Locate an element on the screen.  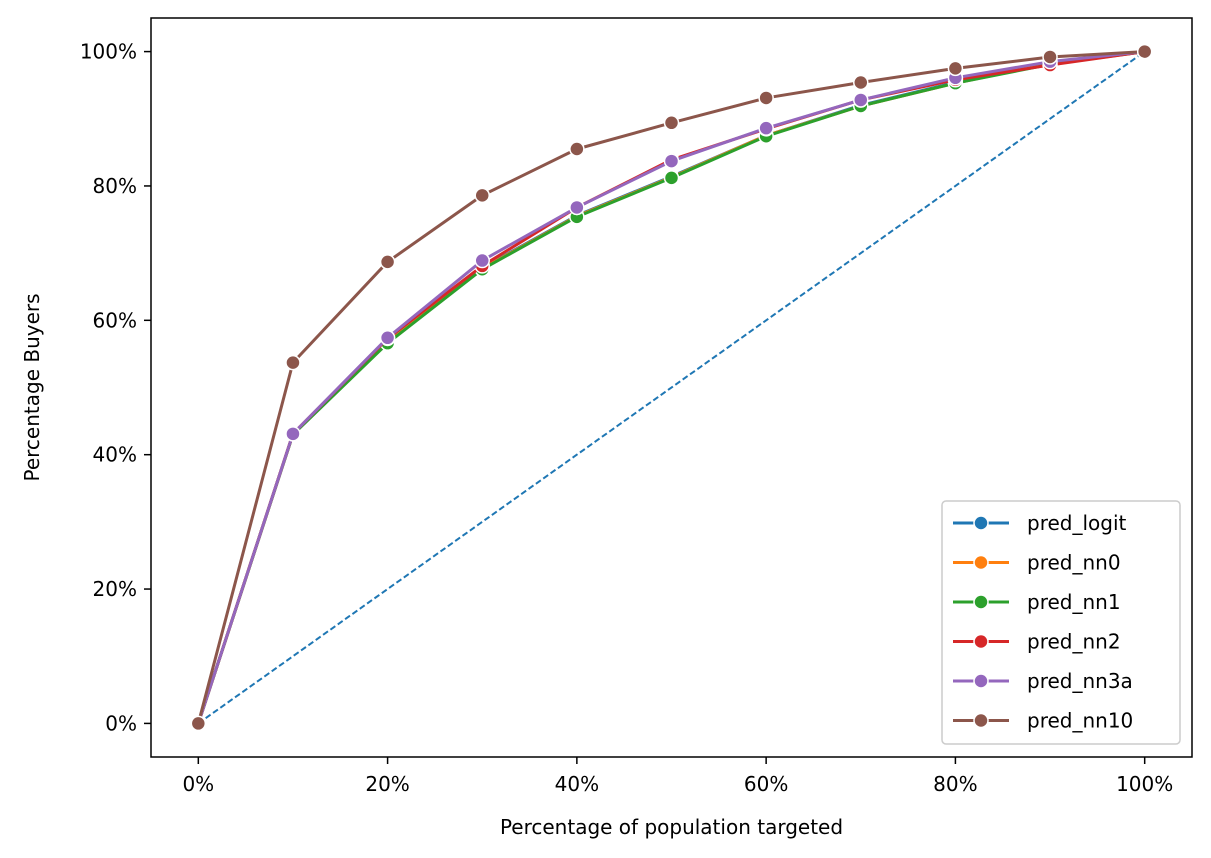
x-tick-label: 60% is located at coordinates (766, 784).